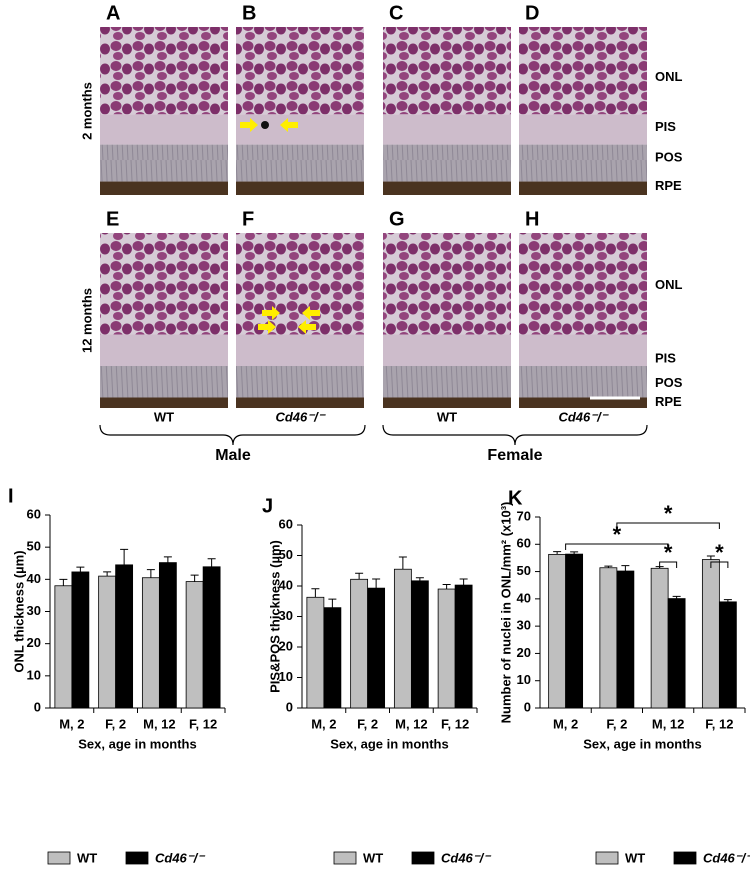  What do you see at coordinates (18, 611) in the screenshot?
I see `y-axis-label: ONL thickness (µm)` at bounding box center [18, 611].